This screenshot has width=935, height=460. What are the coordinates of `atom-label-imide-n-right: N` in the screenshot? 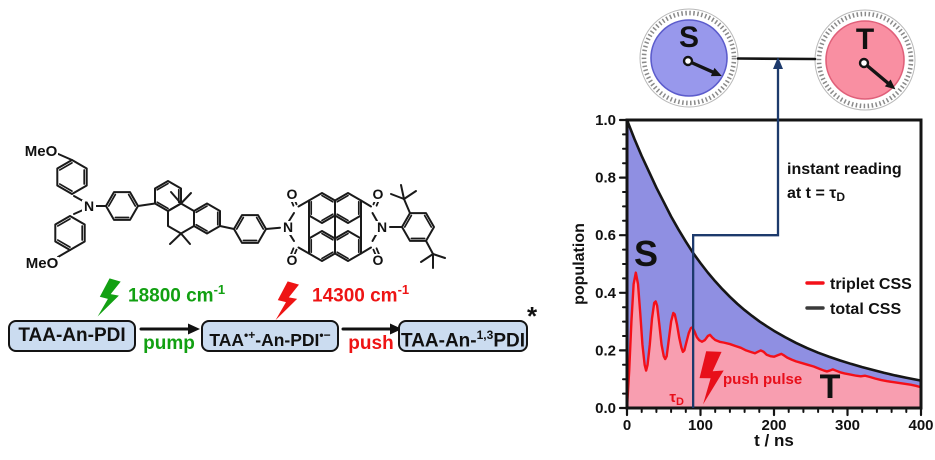 It's located at (382, 227).